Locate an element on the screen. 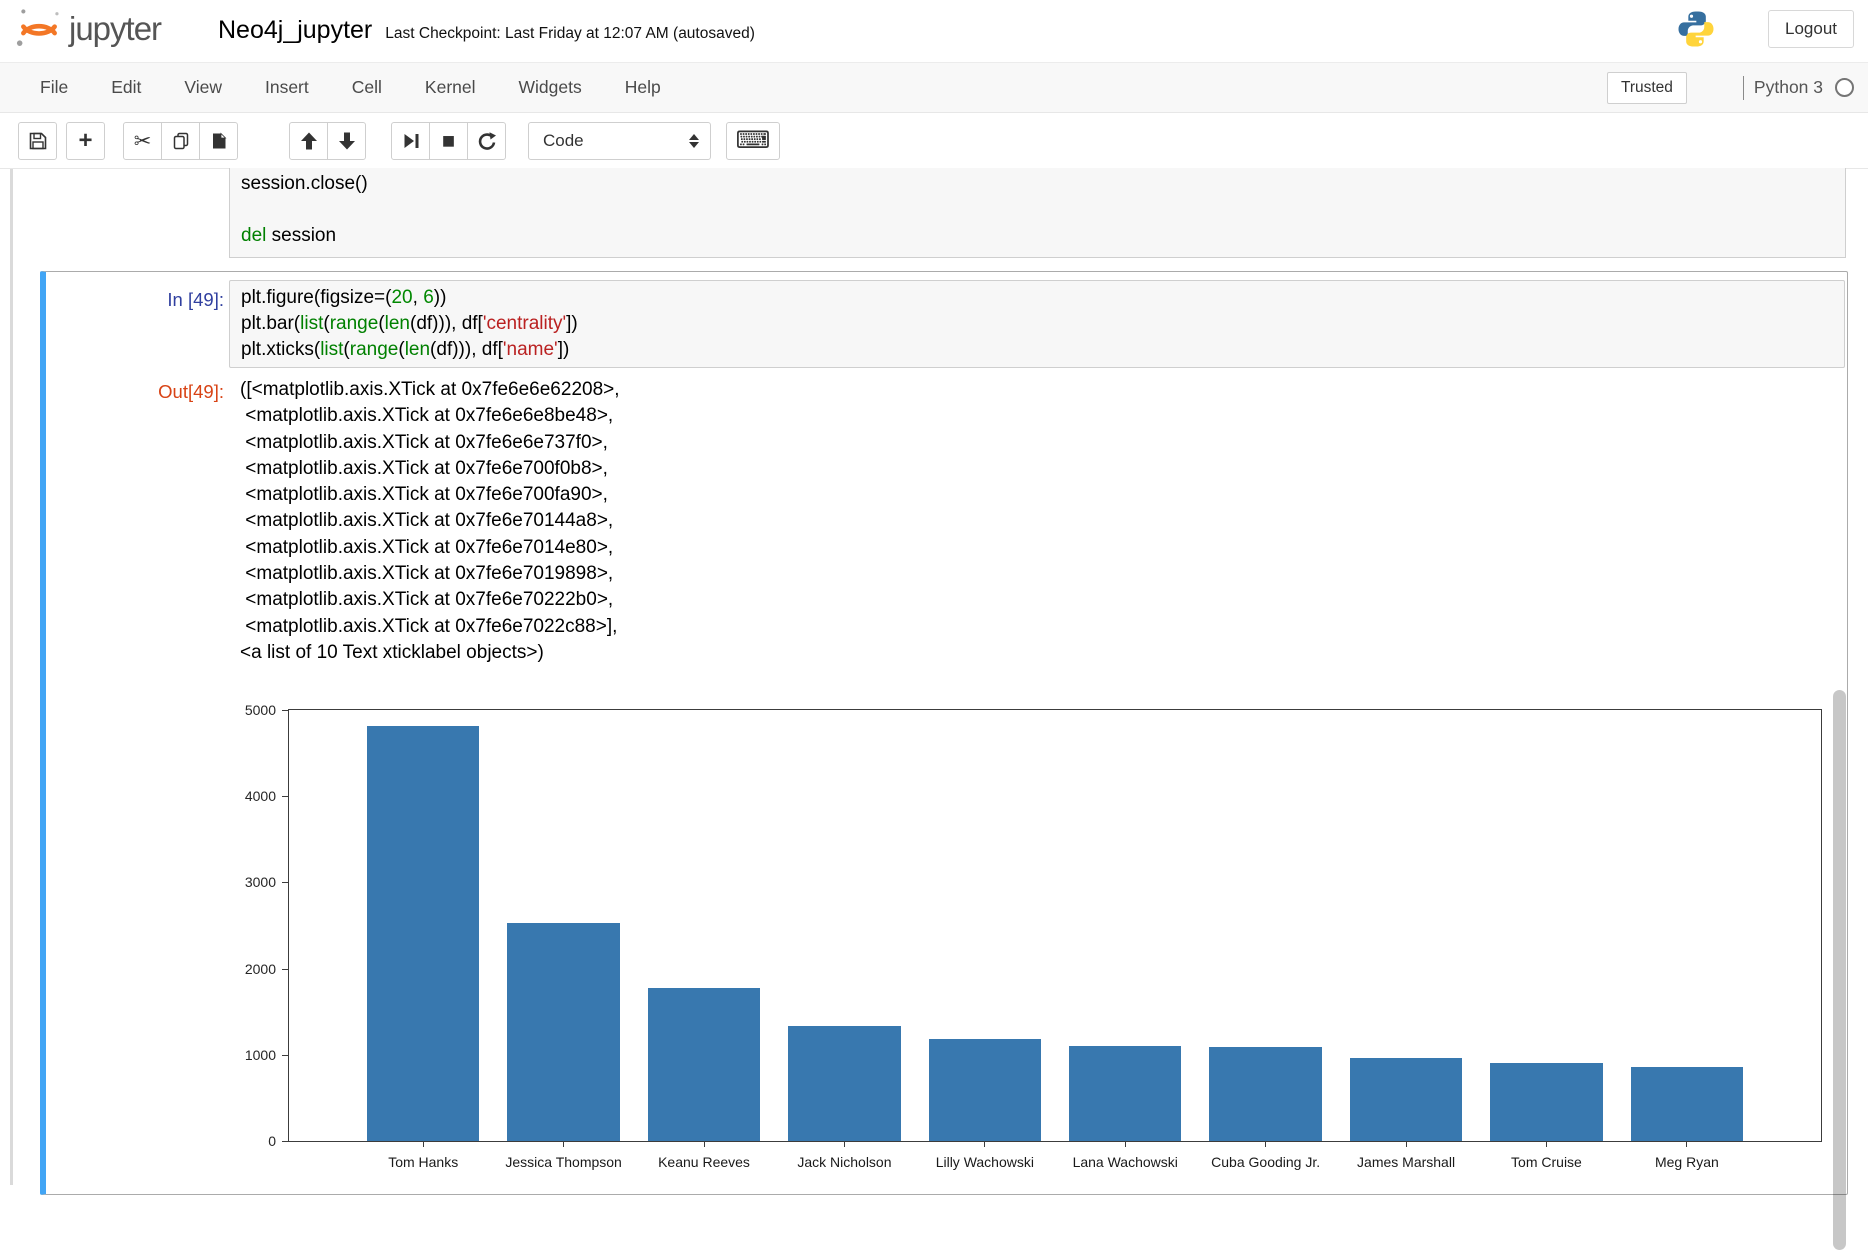 Image resolution: width=1868 pixels, height=1250 pixels. menu-edit: Edit is located at coordinates (126, 87).